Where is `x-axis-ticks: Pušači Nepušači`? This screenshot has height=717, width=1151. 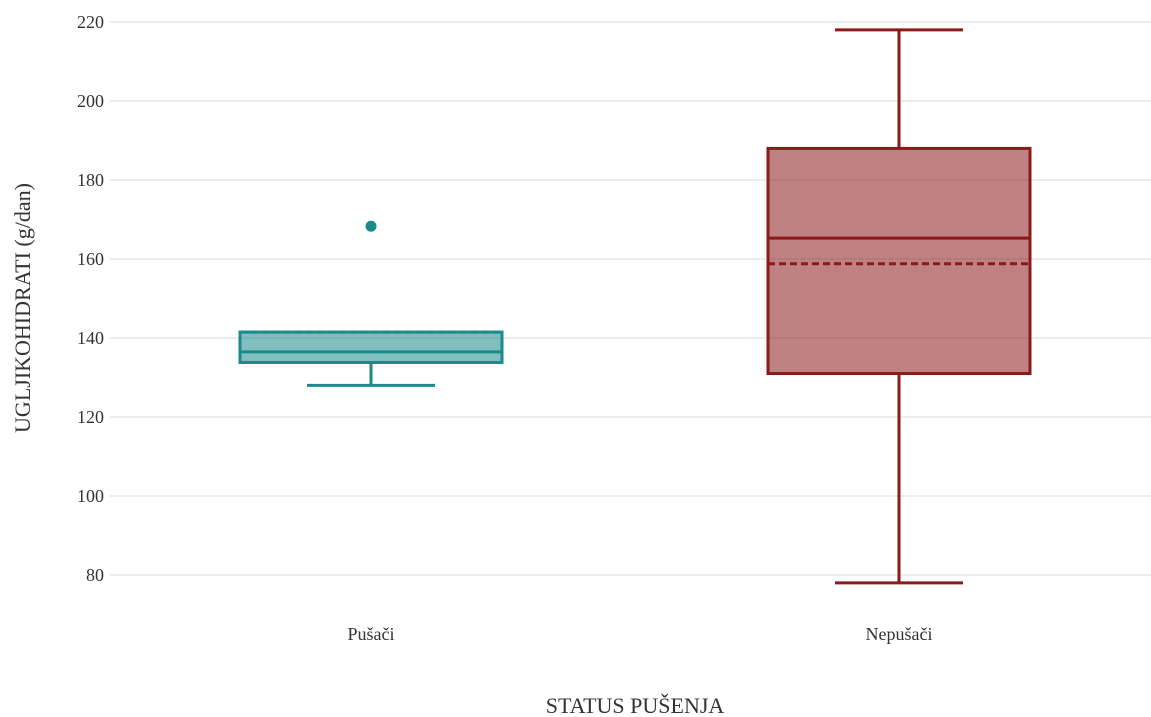 x-axis-ticks: Pušači Nepušači is located at coordinates (640, 634).